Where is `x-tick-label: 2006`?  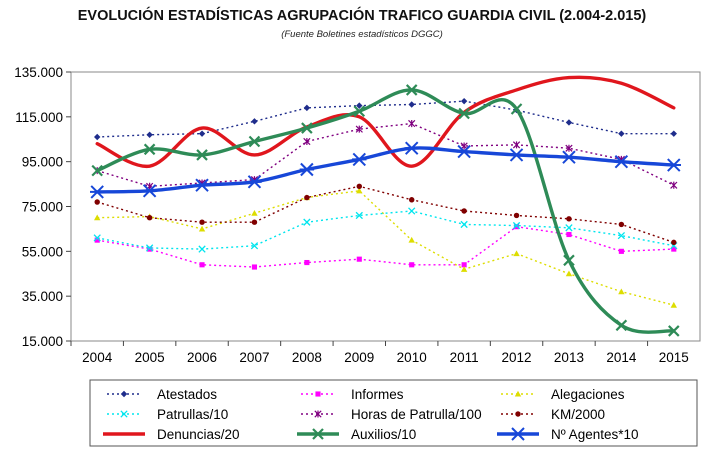 x-tick-label: 2006 is located at coordinates (202, 357).